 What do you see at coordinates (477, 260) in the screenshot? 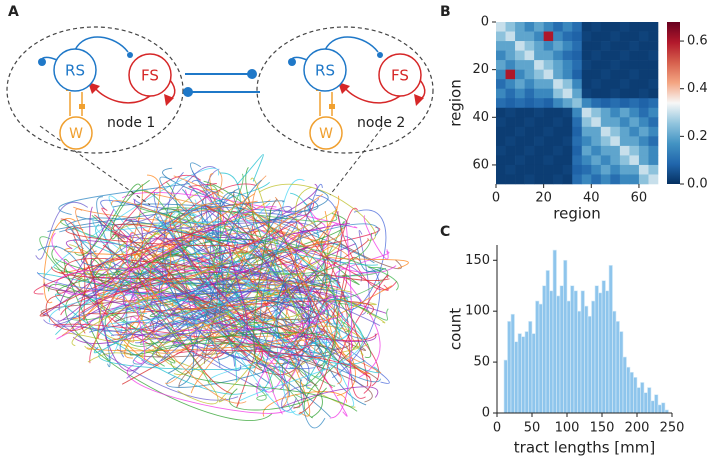
I see `y-tick-label: 150` at bounding box center [477, 260].